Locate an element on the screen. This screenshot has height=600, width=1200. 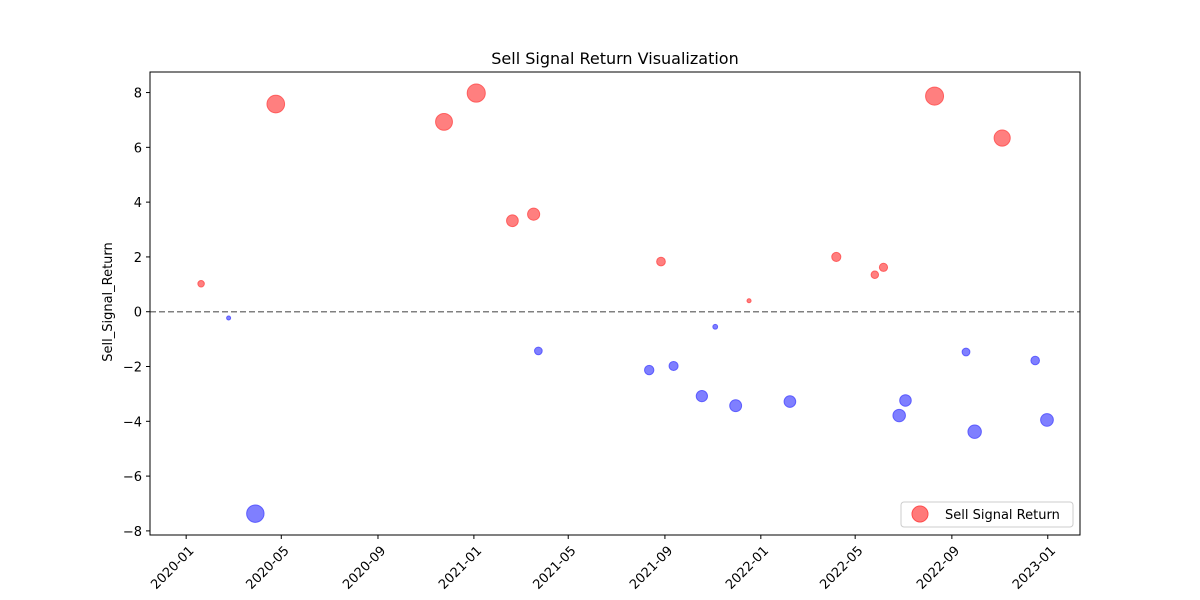
y-tick-label: 2 is located at coordinates (138, 258).